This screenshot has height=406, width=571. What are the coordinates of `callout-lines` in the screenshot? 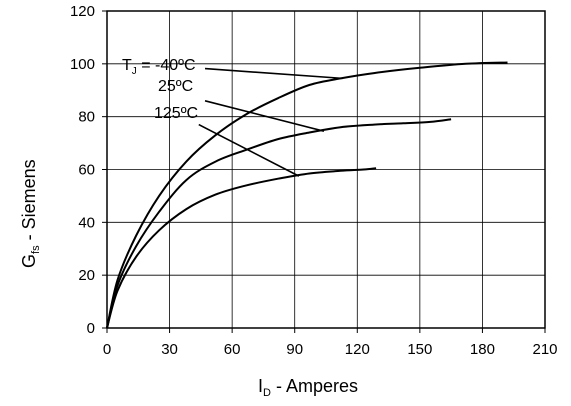 It's located at (270, 122).